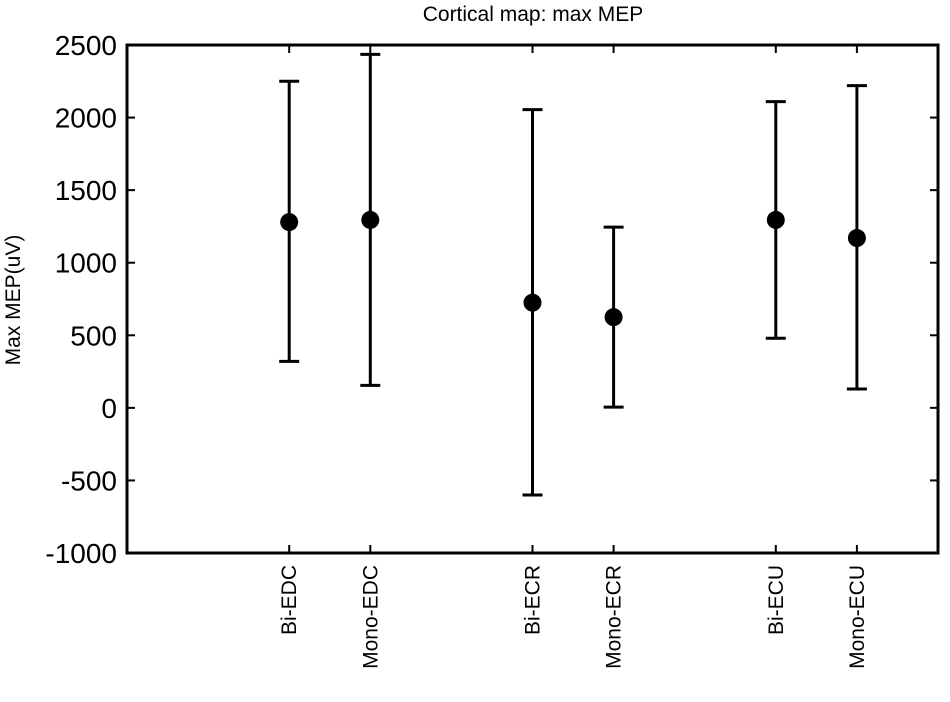 The height and width of the screenshot is (702, 950). Describe the element at coordinates (776, 600) in the screenshot. I see `x-category-label: Bi-ECU` at that location.